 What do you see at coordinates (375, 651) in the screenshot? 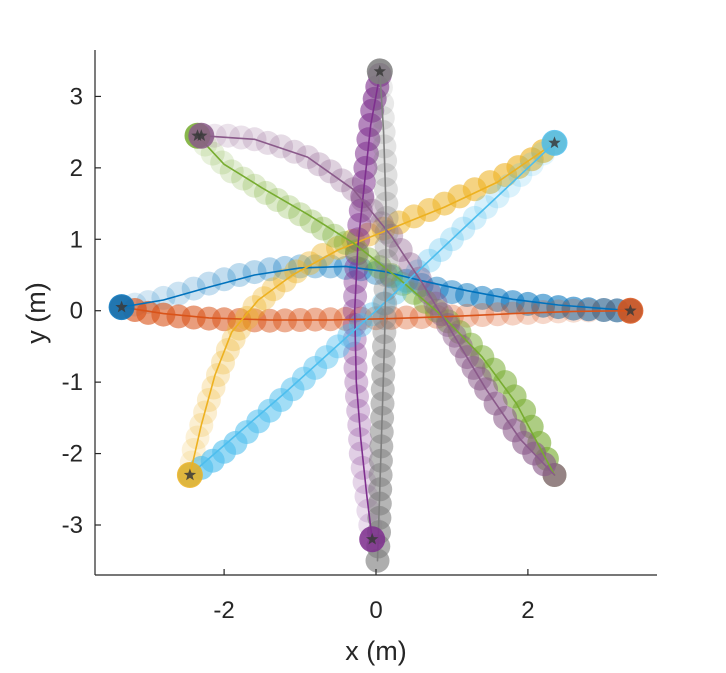
I see `x-axis-label: x (m)` at bounding box center [375, 651].